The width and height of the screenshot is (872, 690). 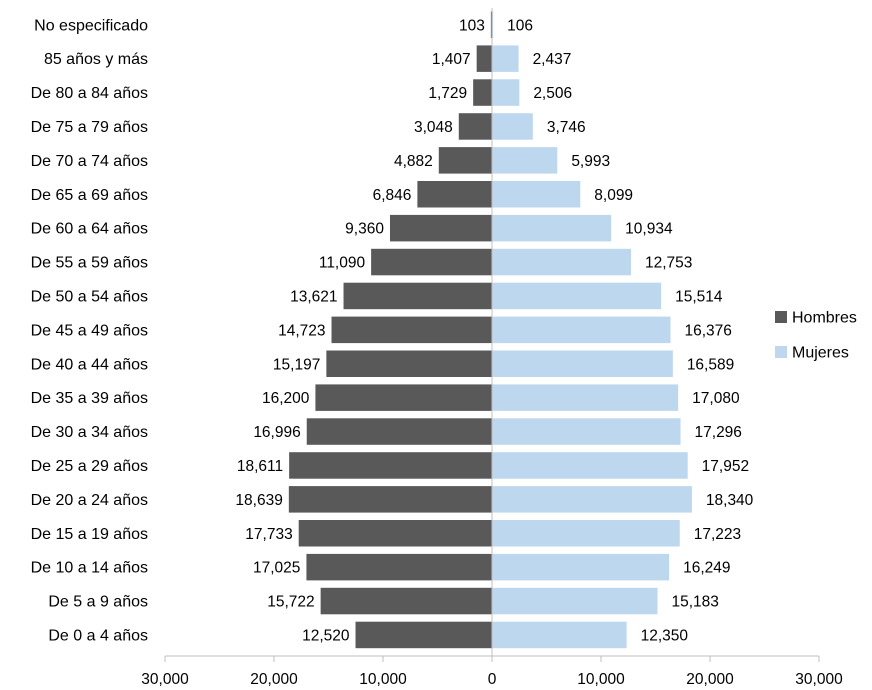 I want to click on value-label-mujeres: 3,746, so click(x=566, y=127).